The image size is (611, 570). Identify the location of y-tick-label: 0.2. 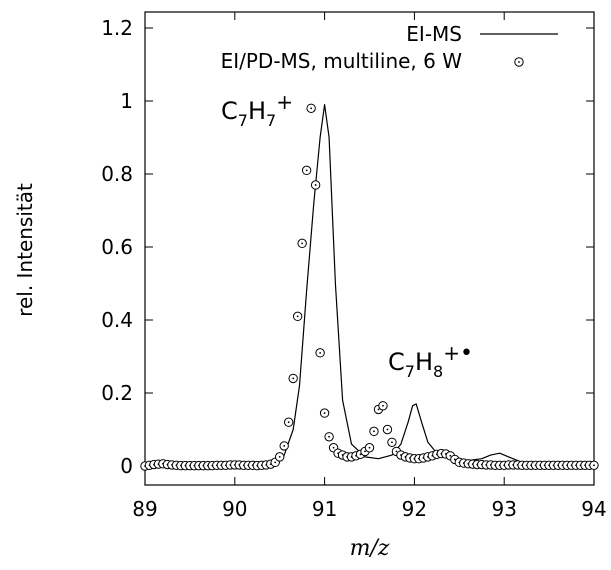
(117, 393).